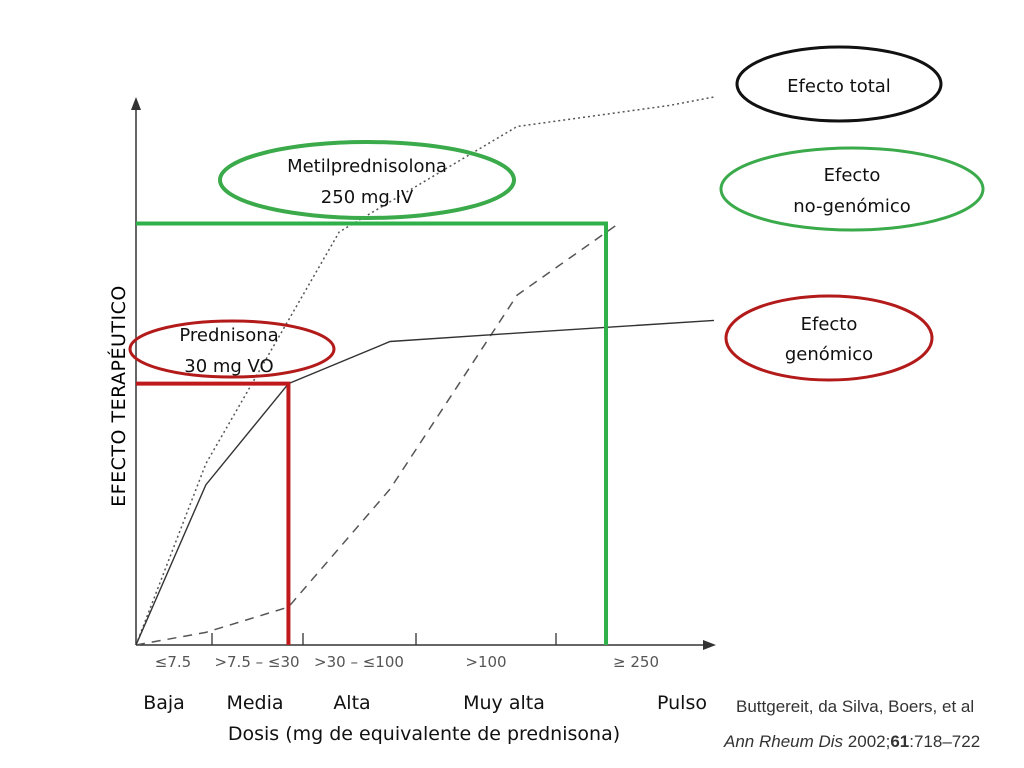 This screenshot has height=768, width=1024. I want to click on x-axis-arrow, so click(709, 645).